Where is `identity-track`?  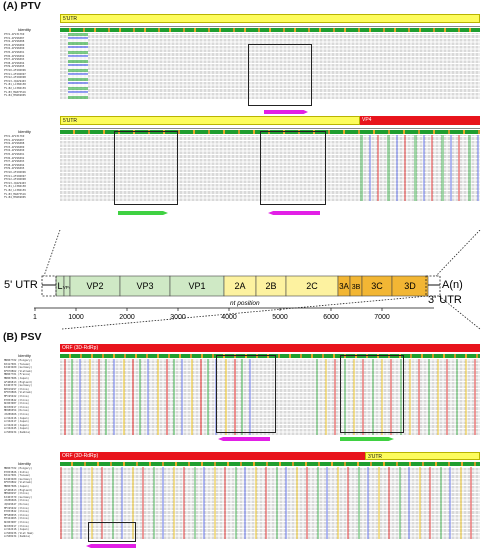 identity-track is located at coordinates (270, 30).